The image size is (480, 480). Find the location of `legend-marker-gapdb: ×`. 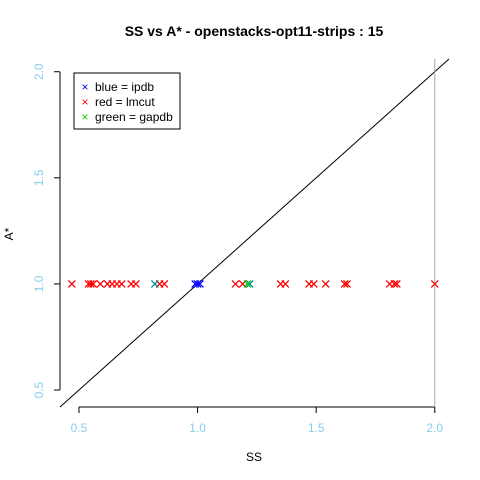

legend-marker-gapdb: × is located at coordinates (84, 117).